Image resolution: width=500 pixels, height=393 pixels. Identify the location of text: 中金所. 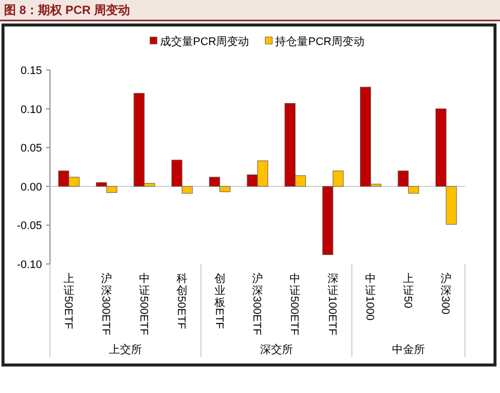
(408, 349).